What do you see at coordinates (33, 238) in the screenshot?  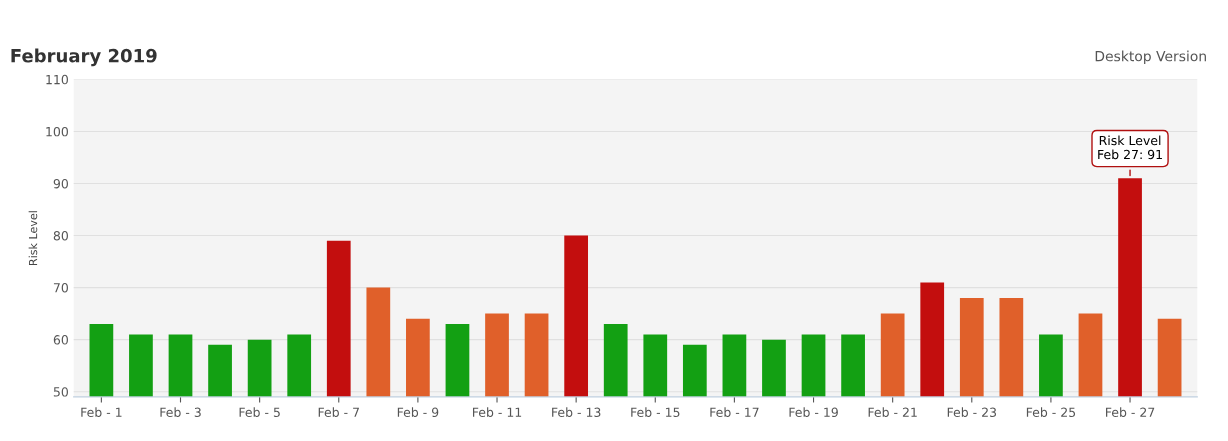 I see `y-axis-title: Risk Level` at bounding box center [33, 238].